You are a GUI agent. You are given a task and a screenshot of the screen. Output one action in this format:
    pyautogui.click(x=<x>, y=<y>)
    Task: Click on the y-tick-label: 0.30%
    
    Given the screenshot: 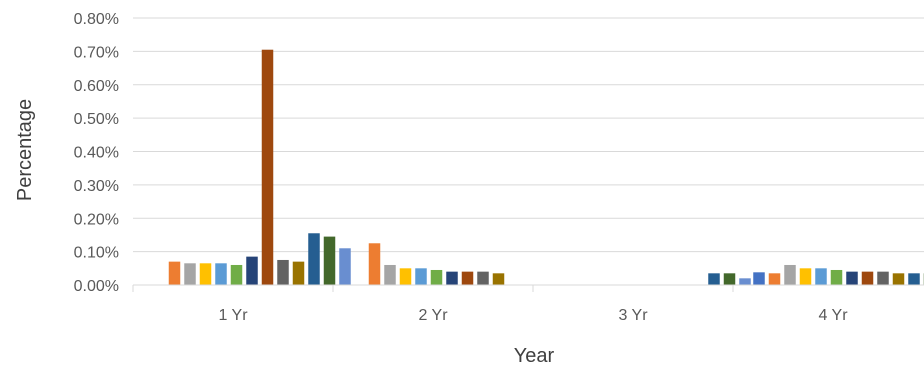 What is the action you would take?
    pyautogui.click(x=96, y=186)
    